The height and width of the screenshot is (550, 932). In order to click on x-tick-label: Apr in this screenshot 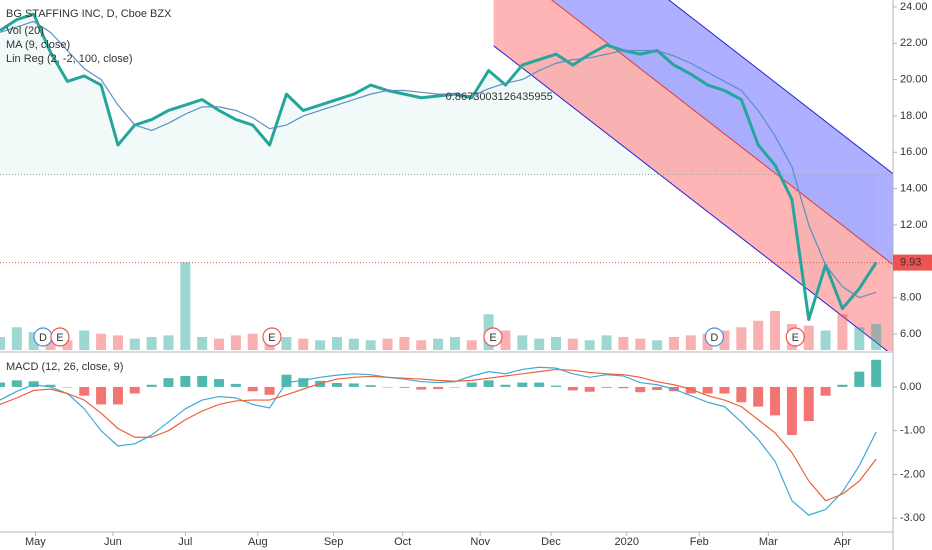, I will do `click(842, 542)`.